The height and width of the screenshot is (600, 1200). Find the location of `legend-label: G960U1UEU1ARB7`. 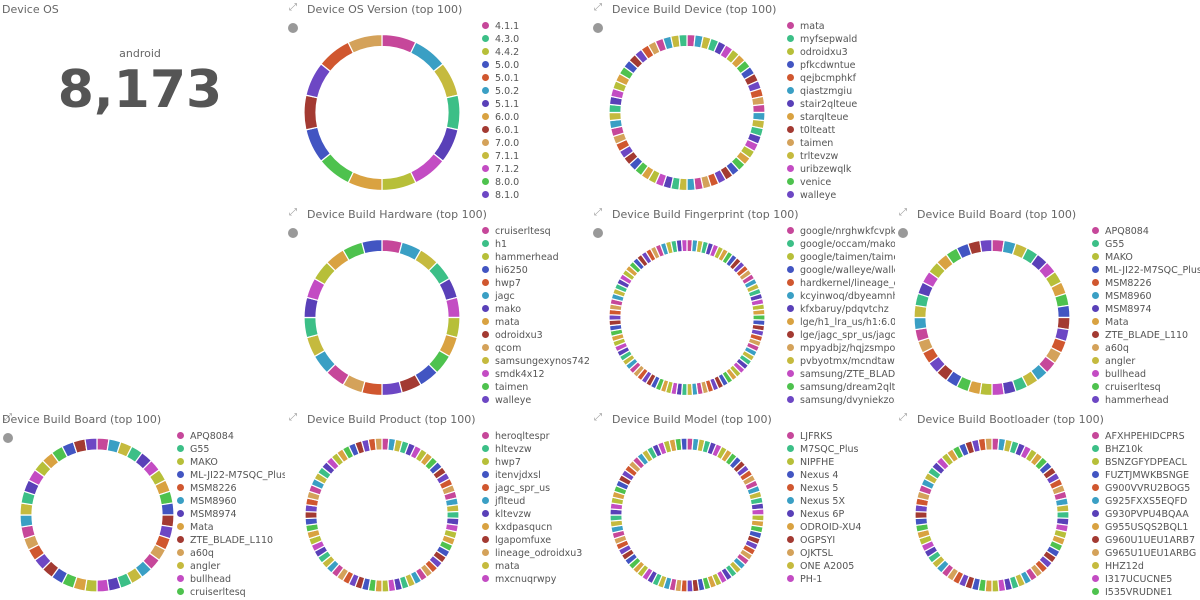

legend-label: G960U1UEU1ARB7 is located at coordinates (1150, 540).